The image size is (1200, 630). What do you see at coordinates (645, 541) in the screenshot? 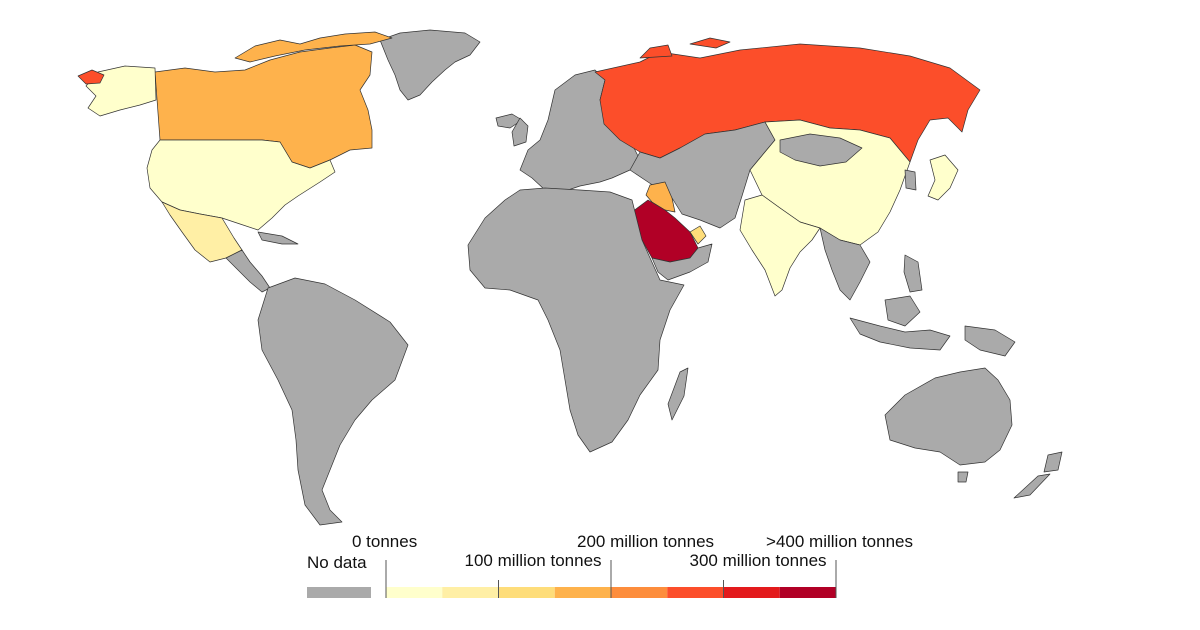
I see `legend-tick-label: 200 million tonnes` at bounding box center [645, 541].